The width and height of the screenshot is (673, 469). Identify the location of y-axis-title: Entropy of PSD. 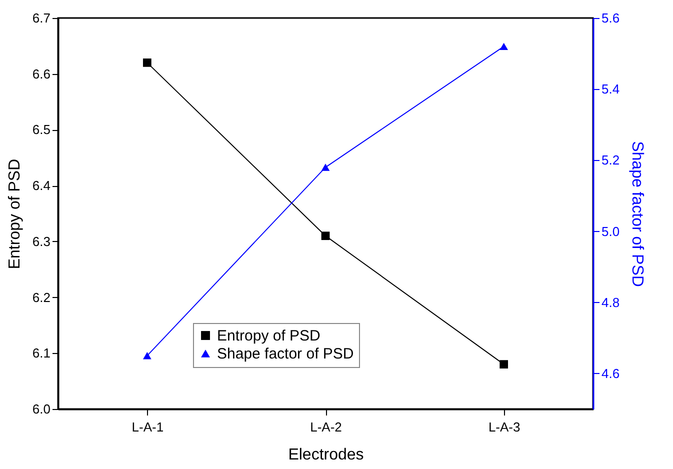
(15, 214).